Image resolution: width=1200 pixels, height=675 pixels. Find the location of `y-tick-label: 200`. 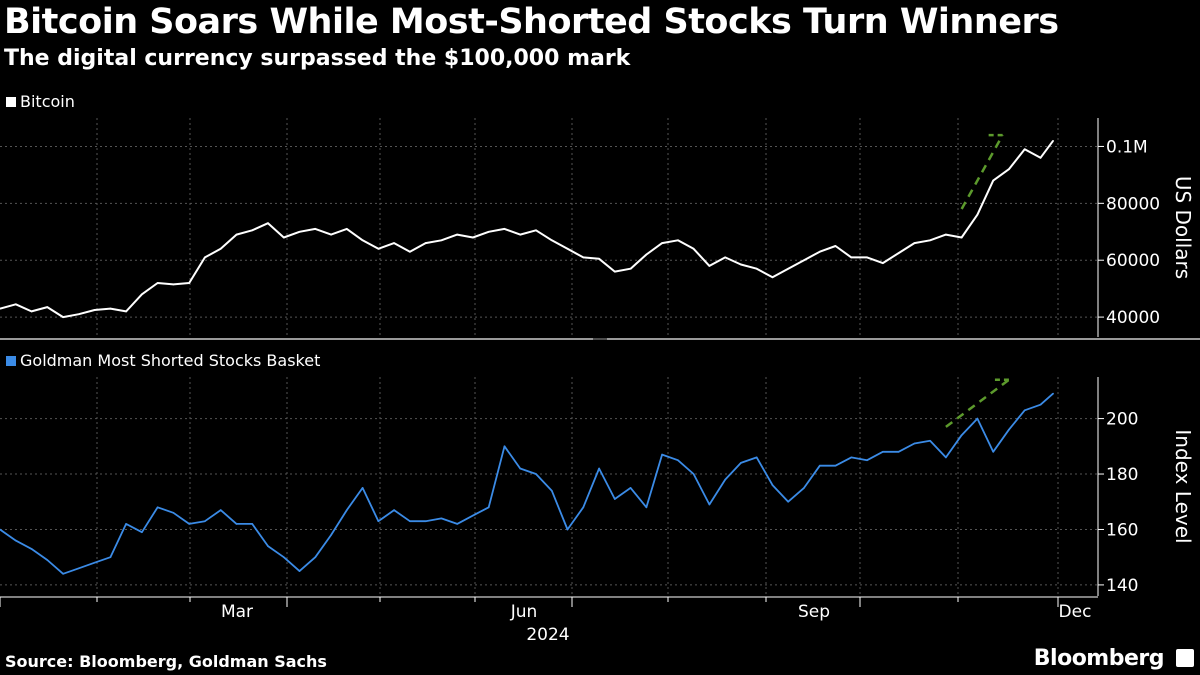

y-tick-label: 200 is located at coordinates (1122, 420).